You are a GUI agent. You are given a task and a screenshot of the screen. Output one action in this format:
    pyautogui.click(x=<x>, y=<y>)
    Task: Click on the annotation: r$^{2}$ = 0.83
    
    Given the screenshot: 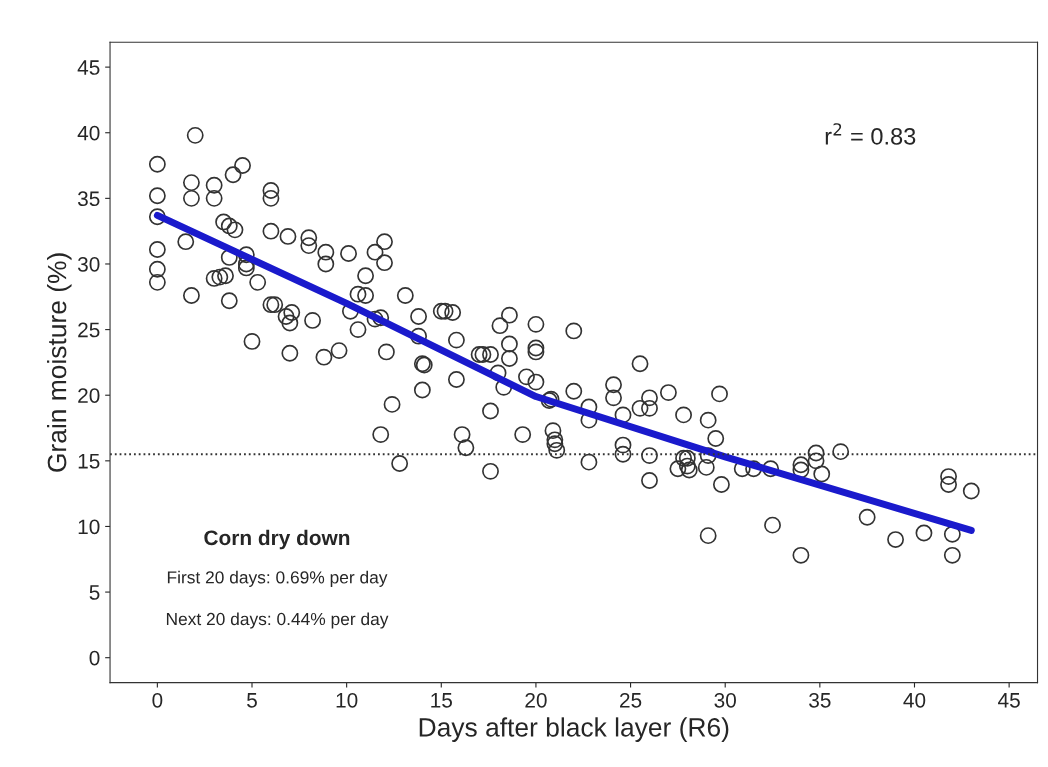 What is the action you would take?
    pyautogui.click(x=870, y=134)
    